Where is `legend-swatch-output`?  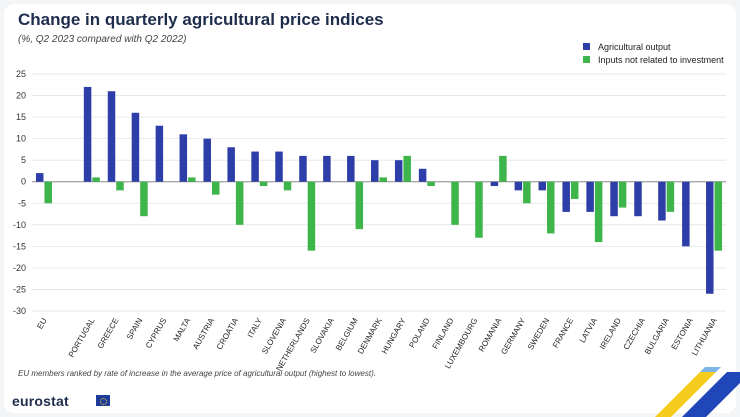
legend-swatch-output is located at coordinates (586, 46).